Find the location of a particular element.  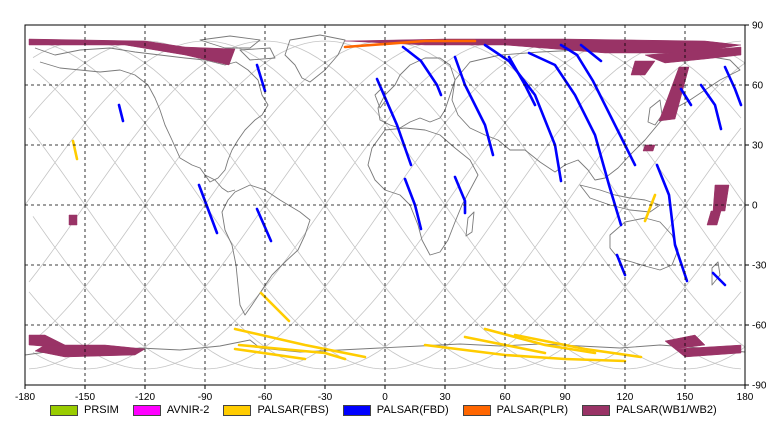

y-tick-label: 90 is located at coordinates (758, 26).